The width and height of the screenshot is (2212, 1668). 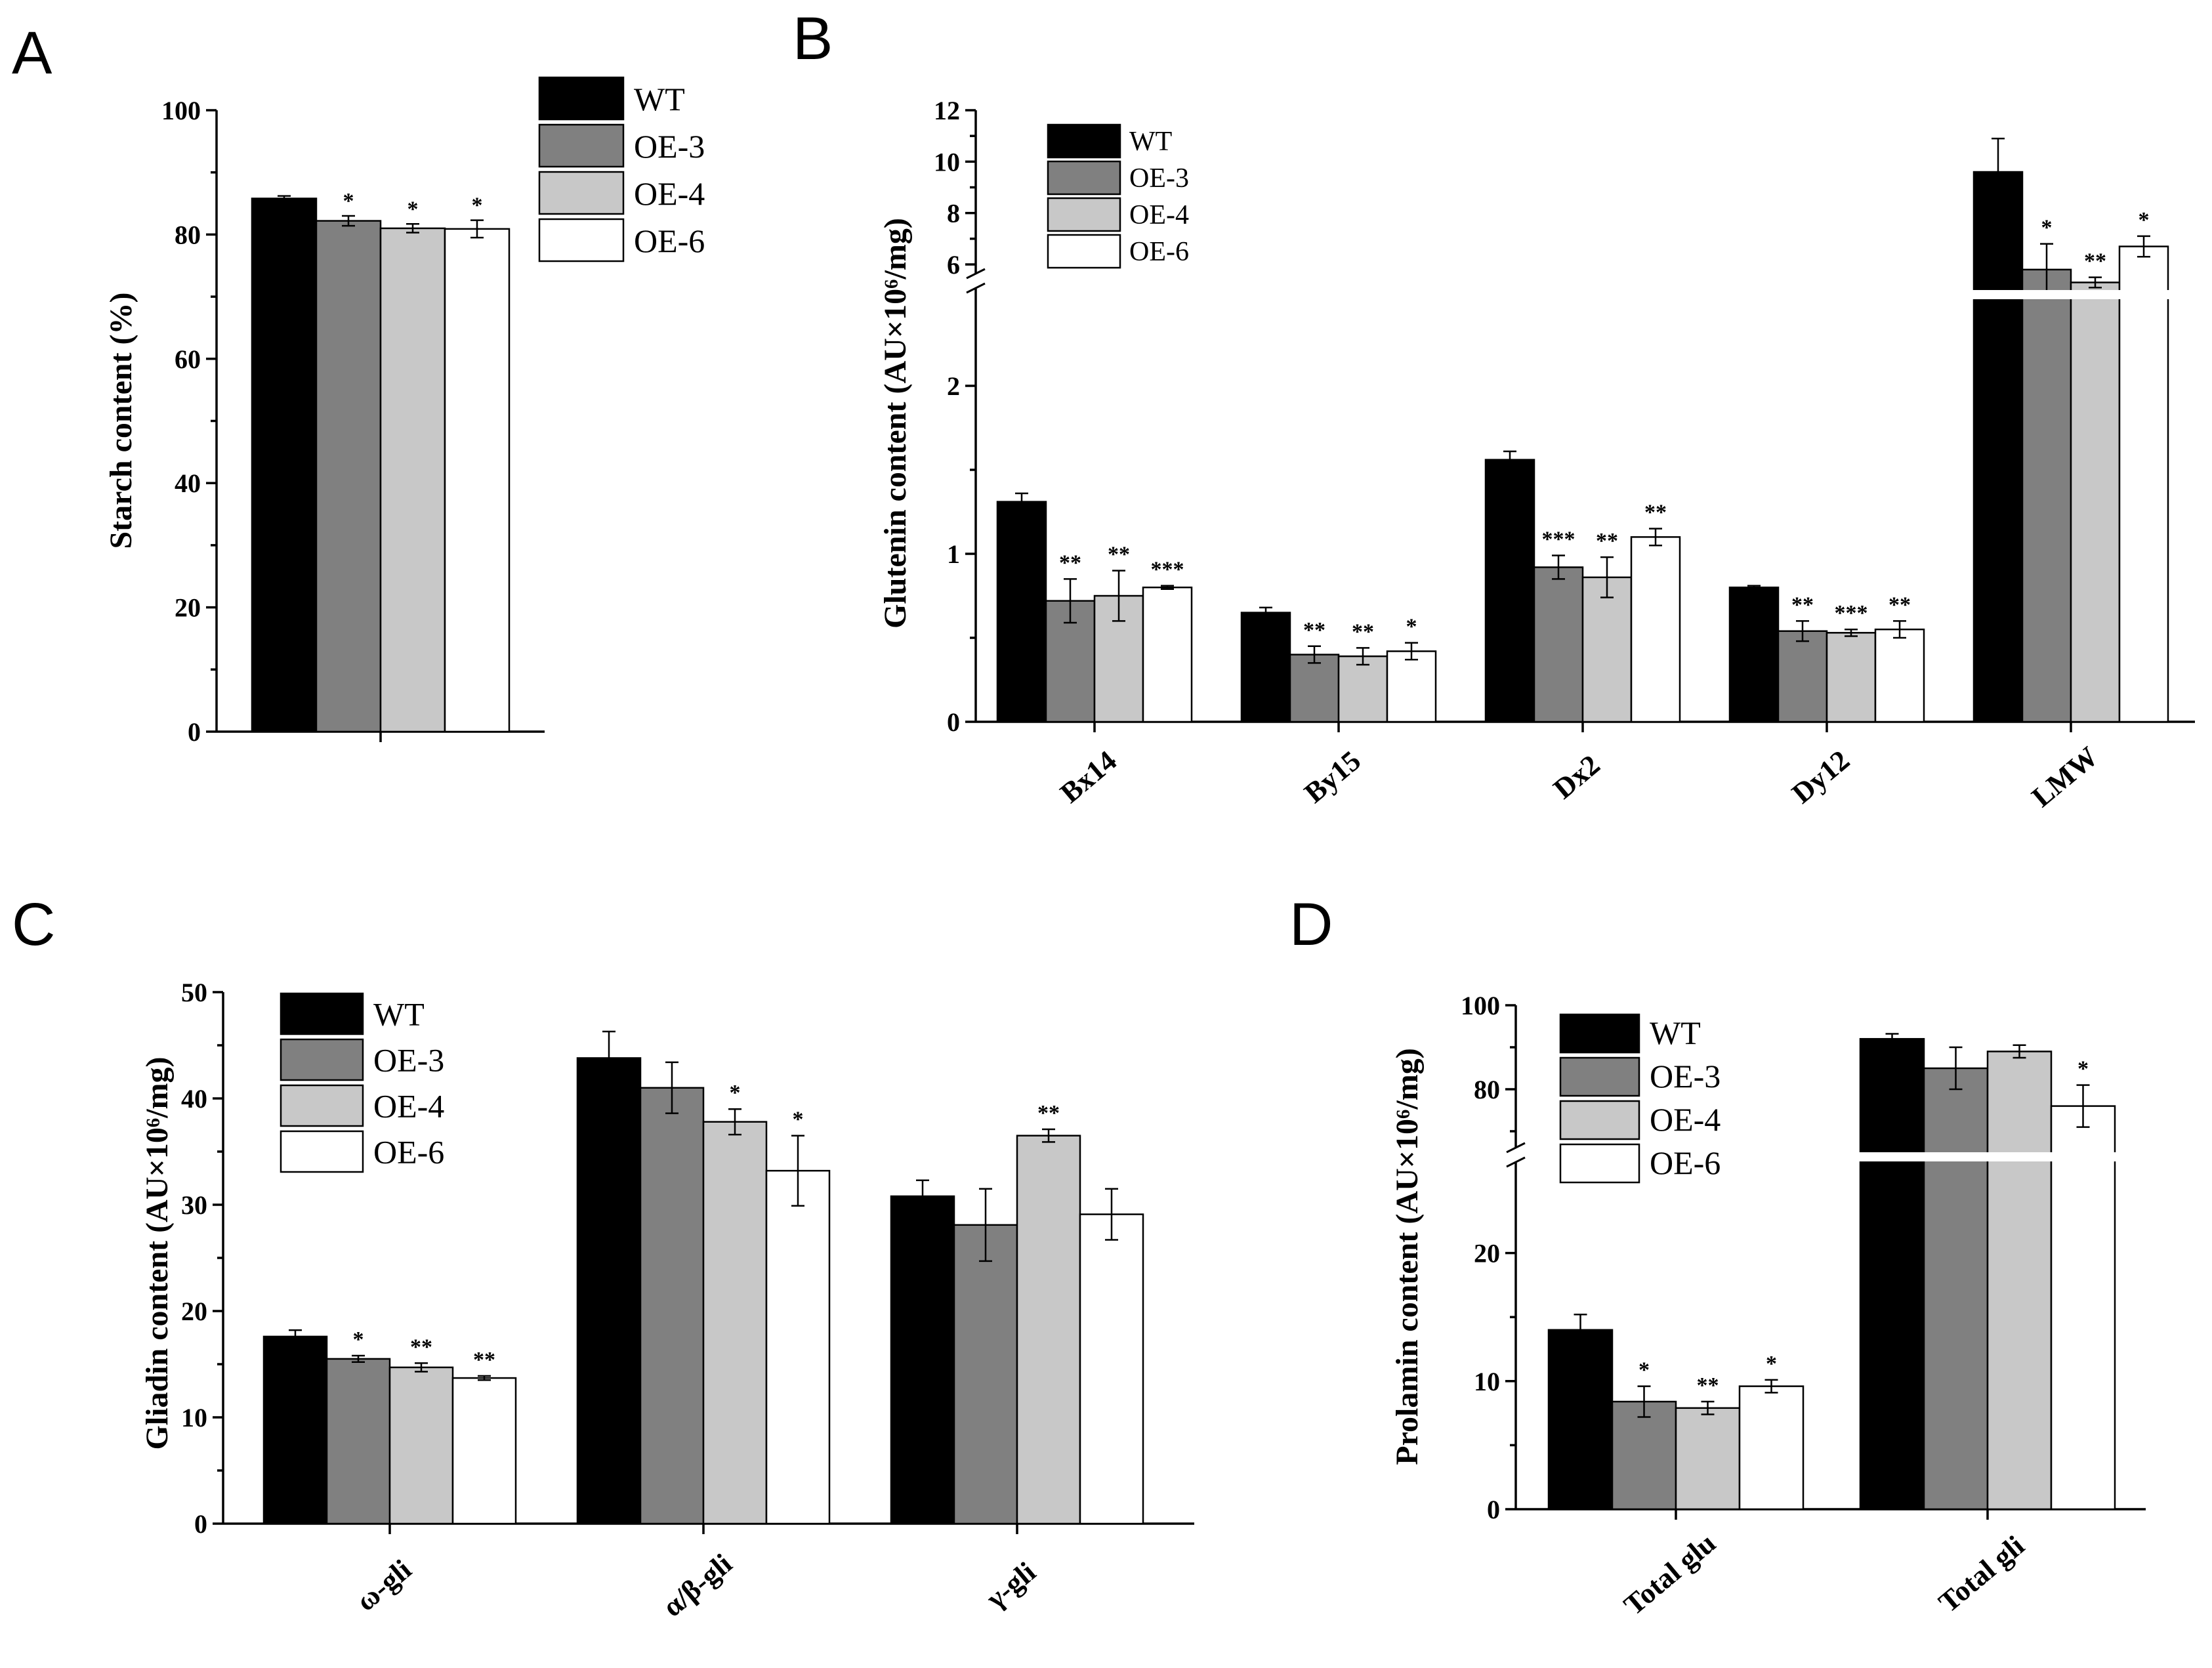 I want to click on y-tick-label: 60, so click(x=188, y=359).